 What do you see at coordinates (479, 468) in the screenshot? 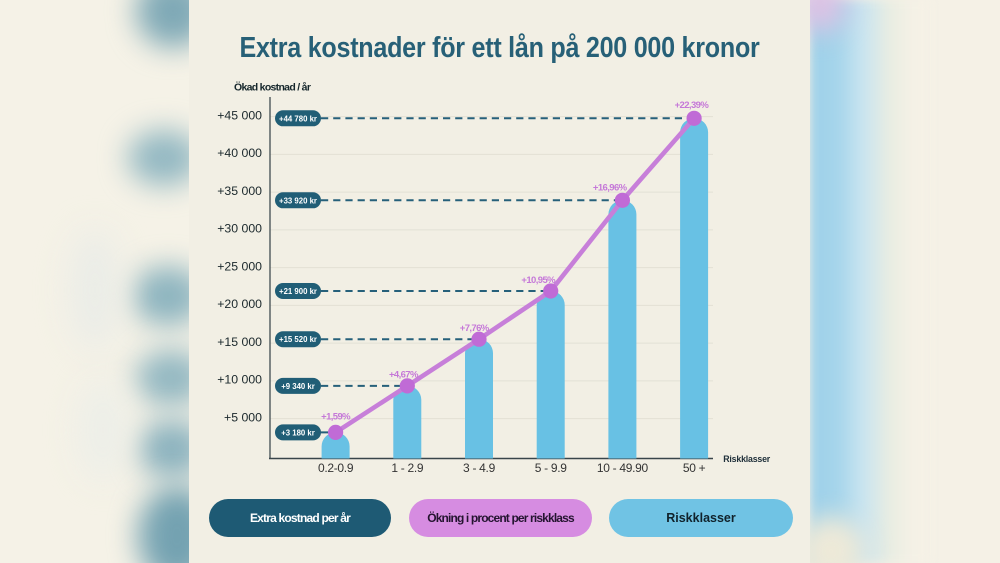
I see `svg-text: 3 - 4.9` at bounding box center [479, 468].